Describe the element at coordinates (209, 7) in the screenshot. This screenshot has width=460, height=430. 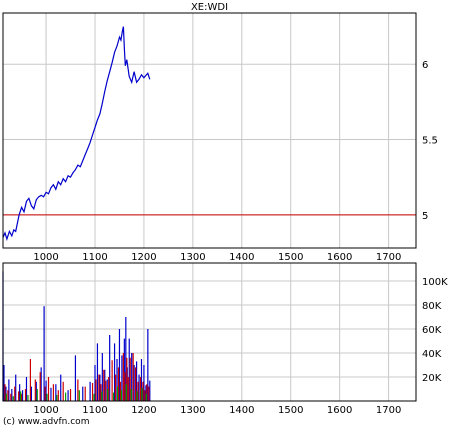
I see `chart-title: XE:WDI` at that location.